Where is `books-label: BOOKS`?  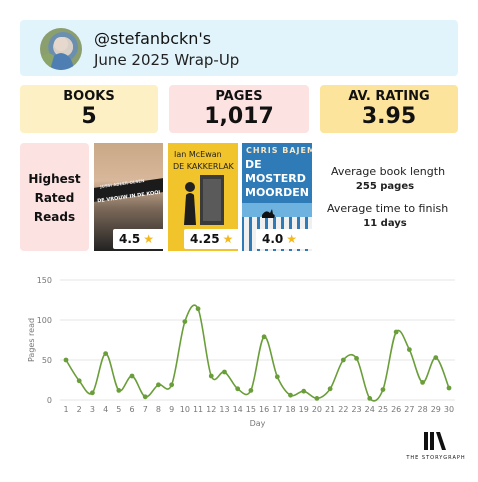 books-label: BOOKS is located at coordinates (89, 96).